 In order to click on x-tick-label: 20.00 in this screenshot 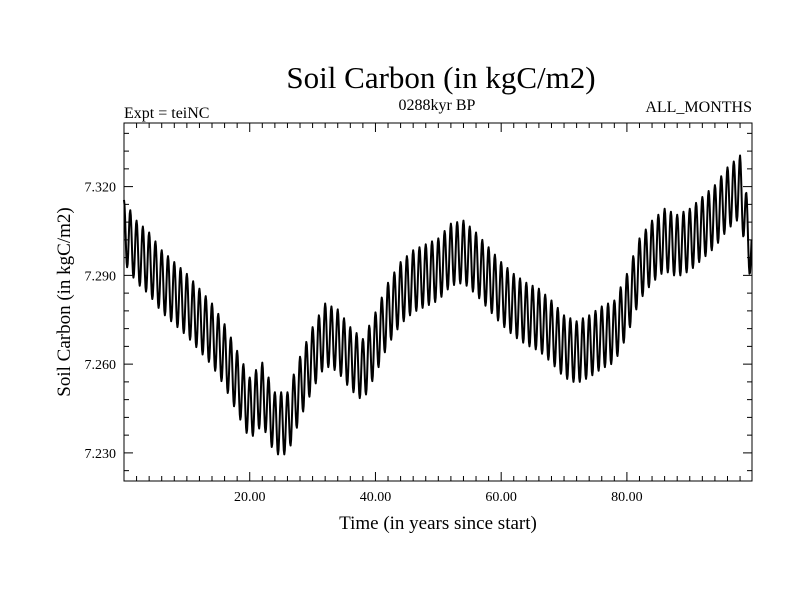, I will do `click(250, 497)`.